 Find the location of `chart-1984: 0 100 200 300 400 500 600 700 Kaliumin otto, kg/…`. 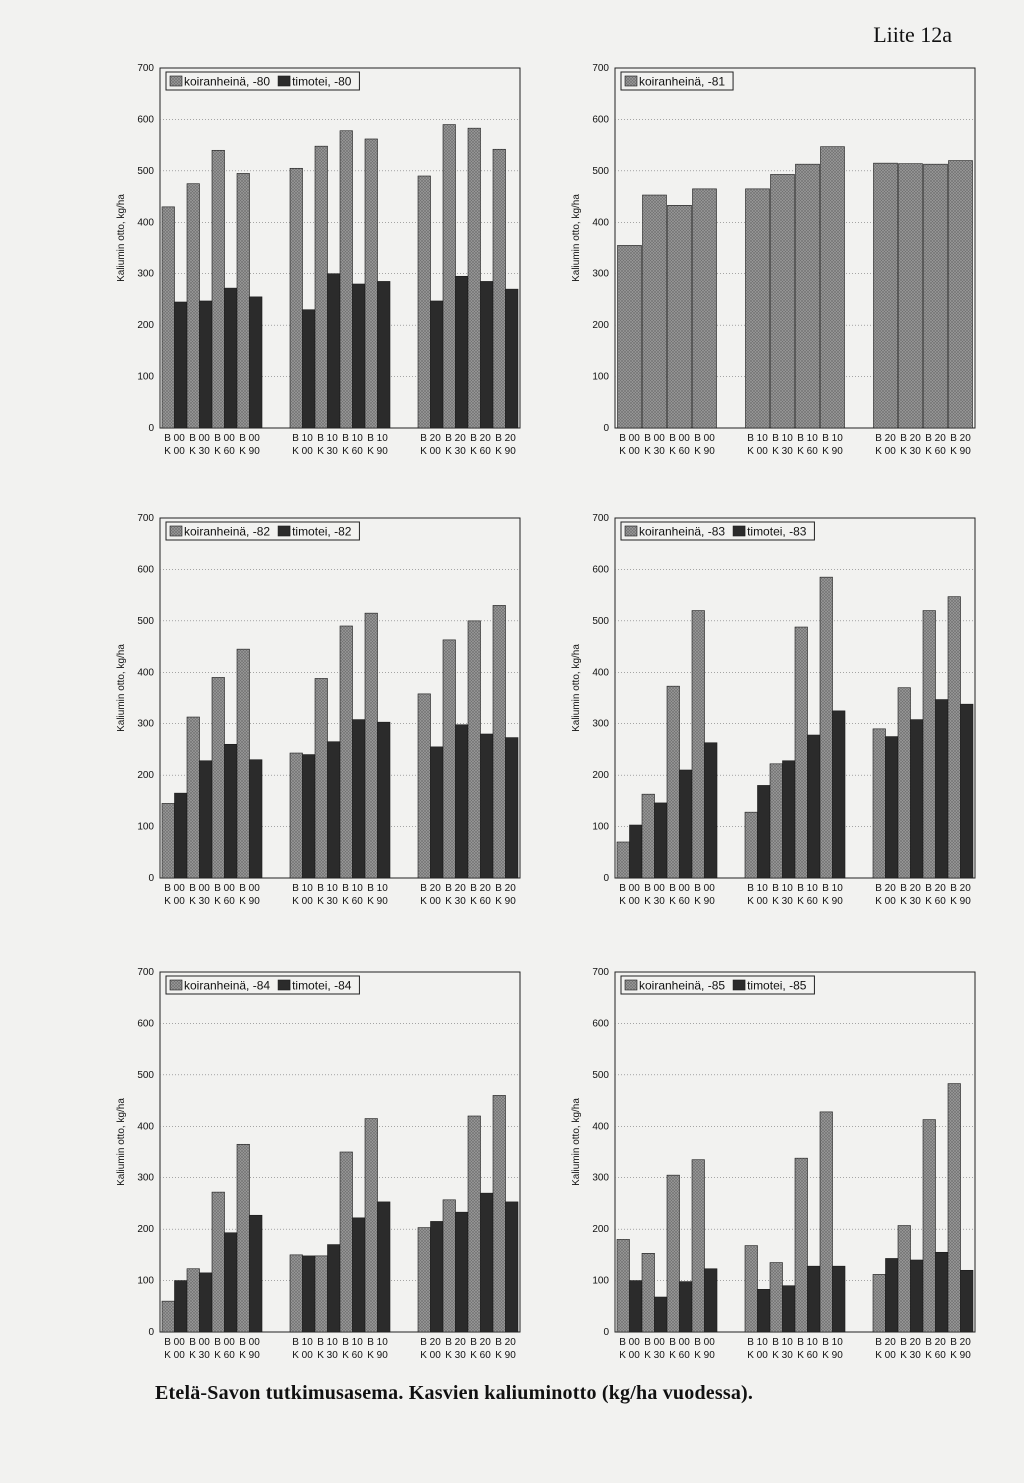

chart-1984: 0 100 200 300 400 500 600 700 Kaliumin otto, kg/… is located at coordinates (318, 1164).